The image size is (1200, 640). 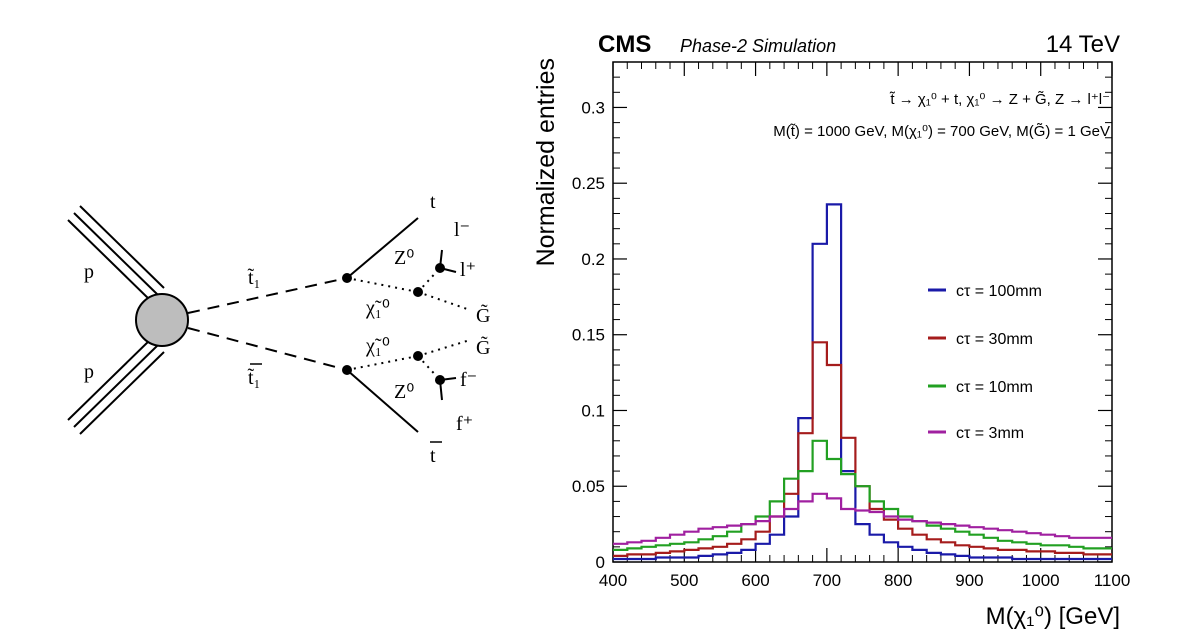 I want to click on legend-label: cτ = 10mm, so click(x=994, y=387).